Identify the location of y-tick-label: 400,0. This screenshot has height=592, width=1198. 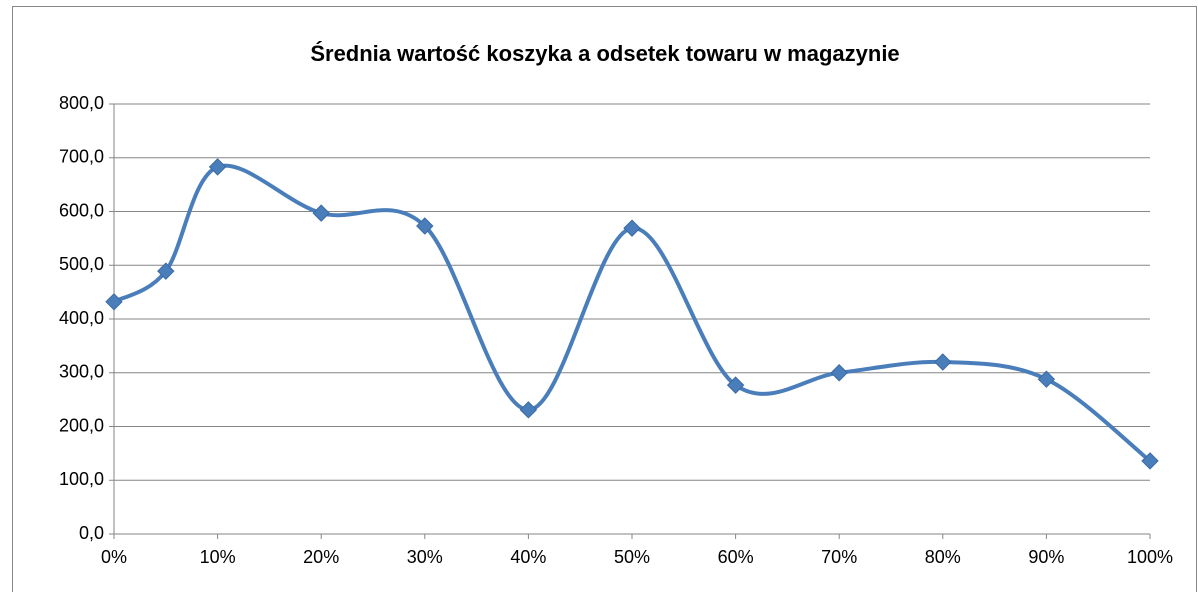
(81, 318).